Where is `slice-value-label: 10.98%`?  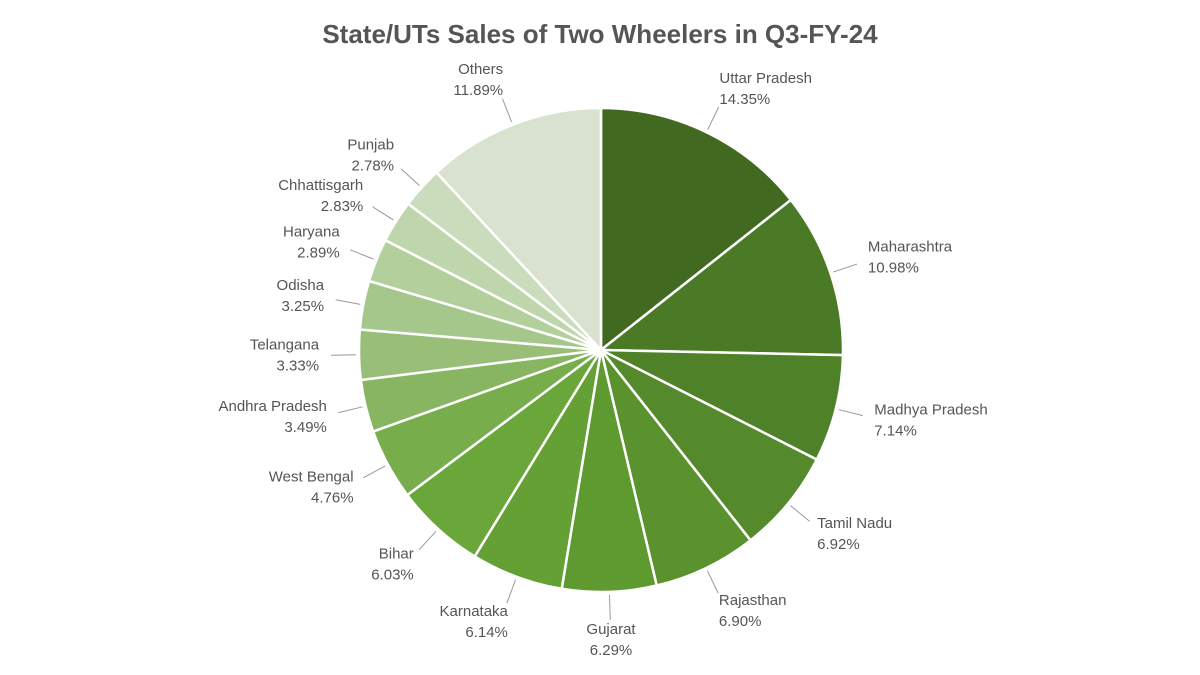
slice-value-label: 10.98% is located at coordinates (893, 268).